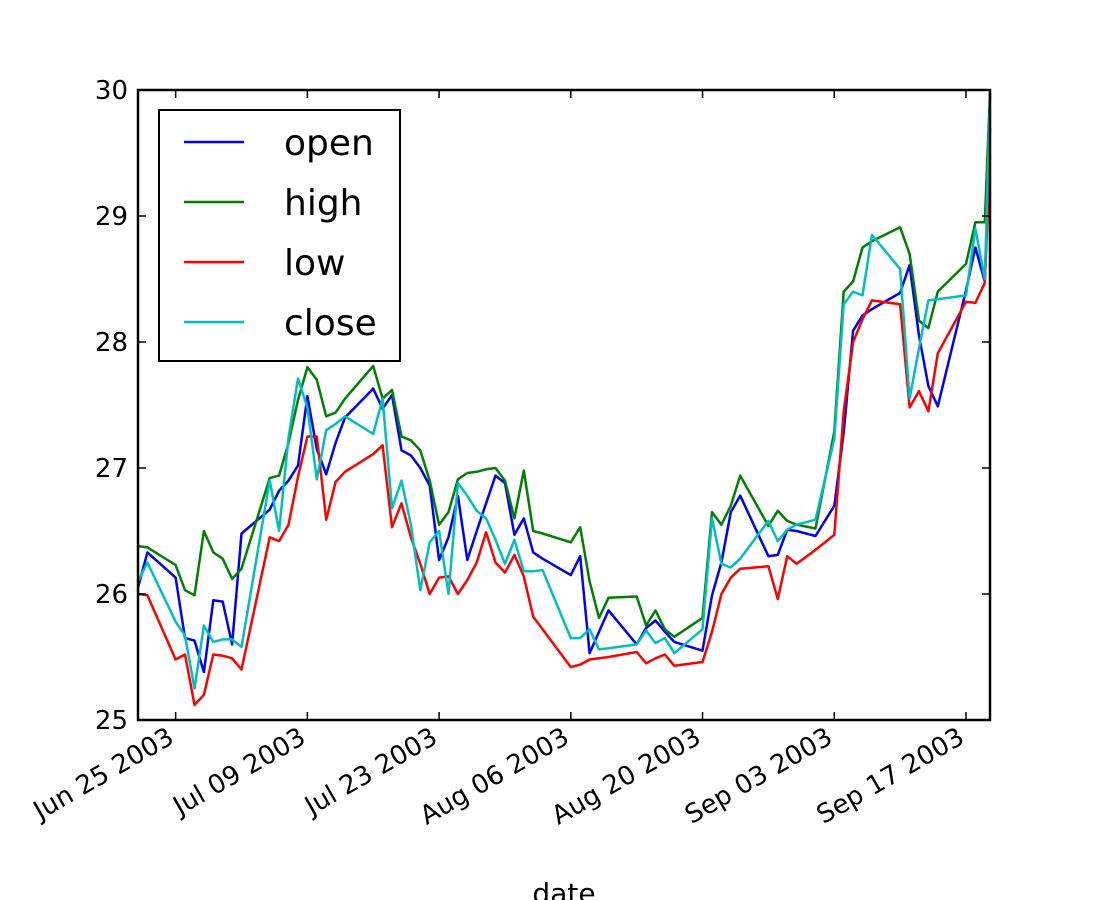  Describe the element at coordinates (111, 721) in the screenshot. I see `y-tick-label: 25` at that location.